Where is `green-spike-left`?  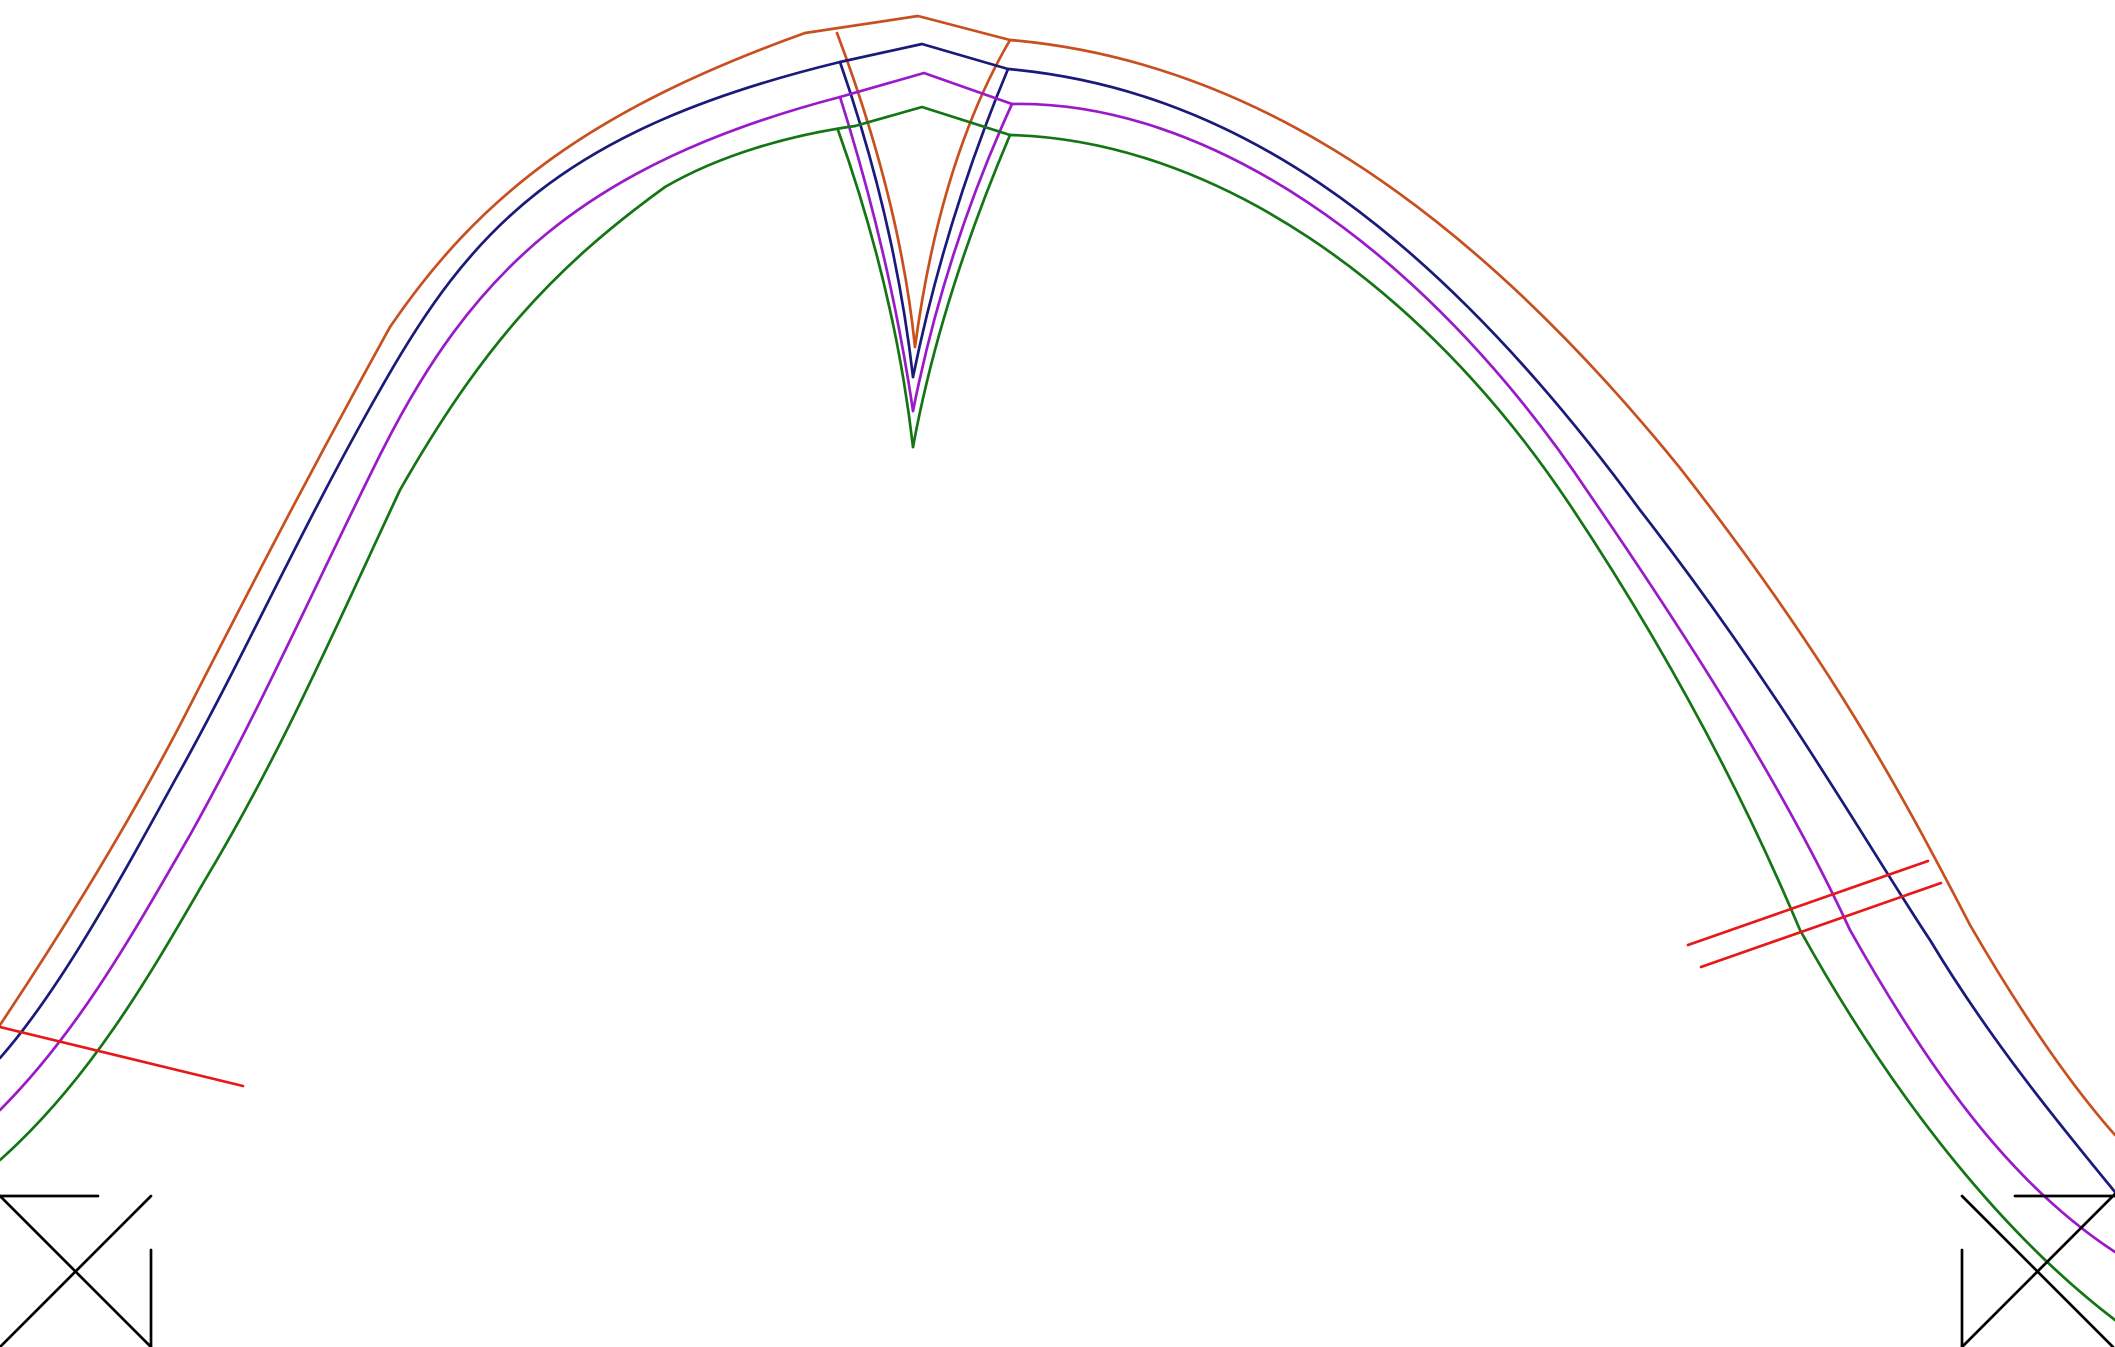
green-spike-left is located at coordinates (875, 288).